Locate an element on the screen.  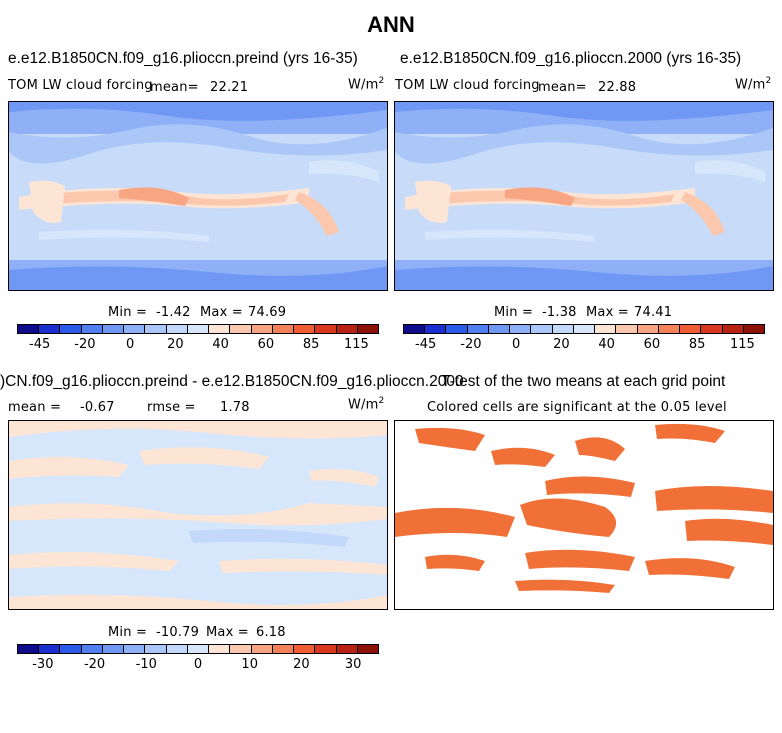
min-value-top-left: -1.42 is located at coordinates (173, 312).